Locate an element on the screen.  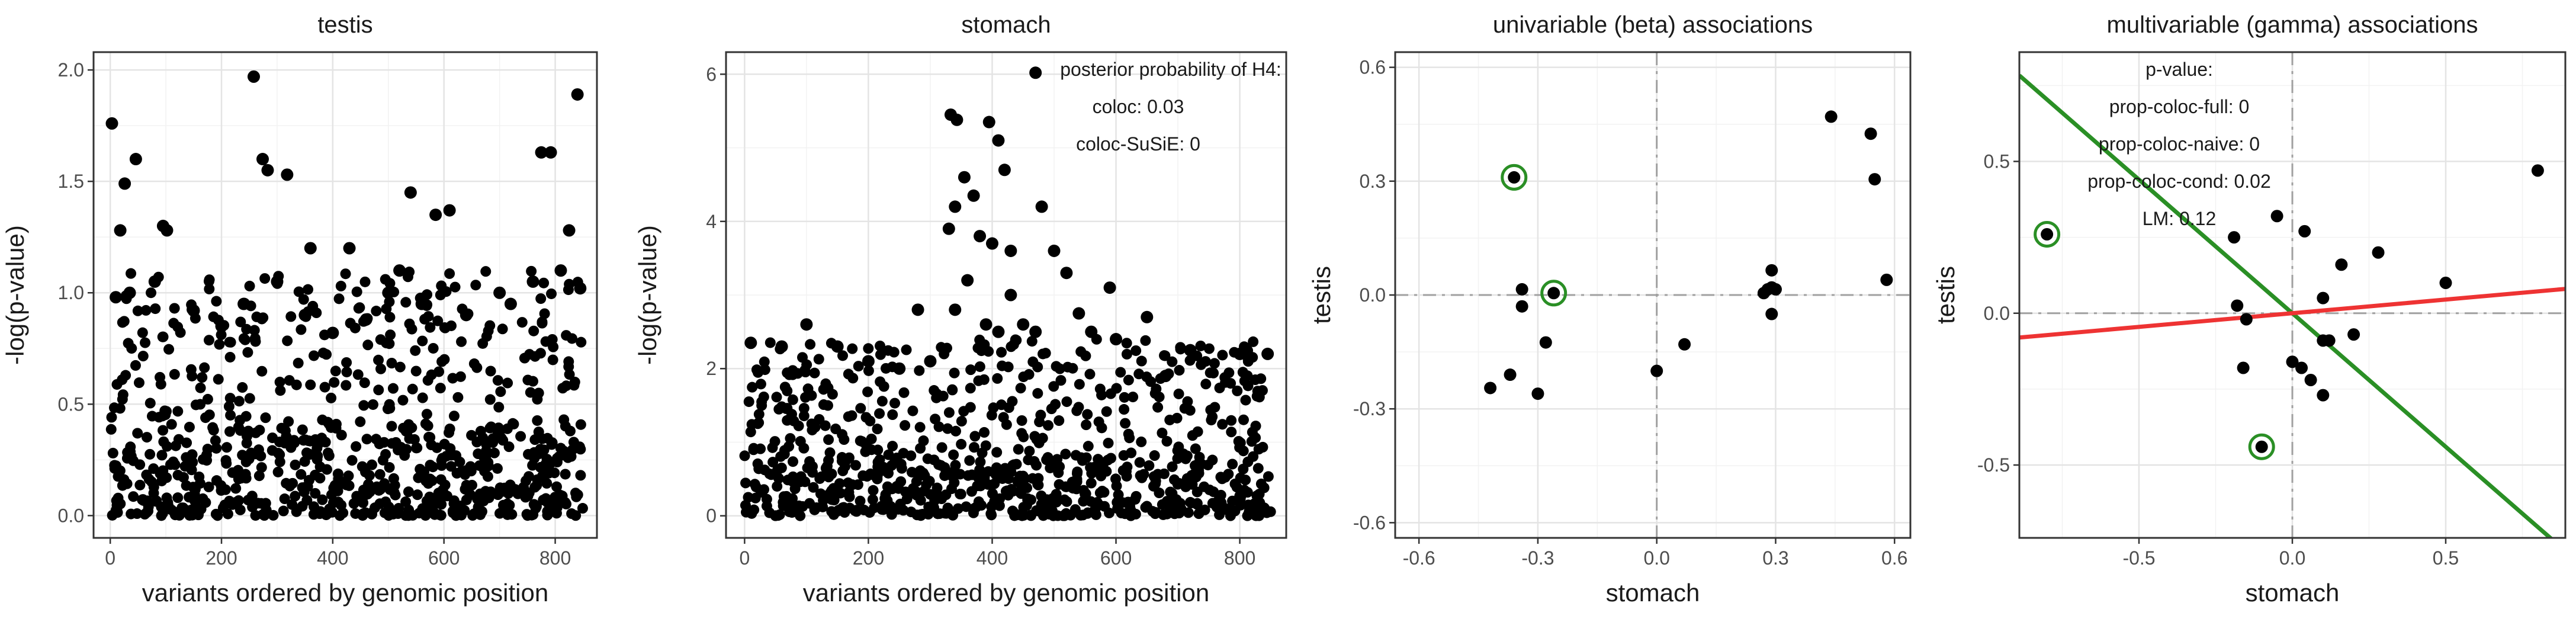
annotation-line: p-value: is located at coordinates (2179, 69).